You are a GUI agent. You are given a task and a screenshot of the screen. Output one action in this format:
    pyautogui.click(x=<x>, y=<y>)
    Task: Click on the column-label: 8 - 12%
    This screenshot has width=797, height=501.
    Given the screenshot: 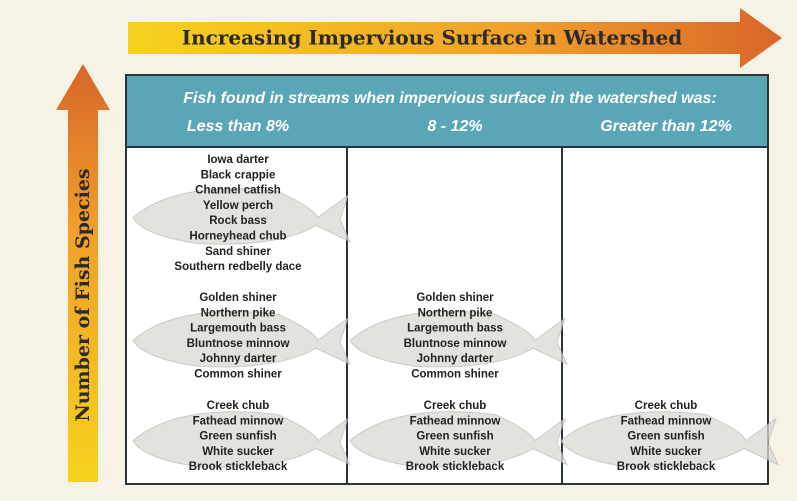 What is the action you would take?
    pyautogui.click(x=454, y=126)
    